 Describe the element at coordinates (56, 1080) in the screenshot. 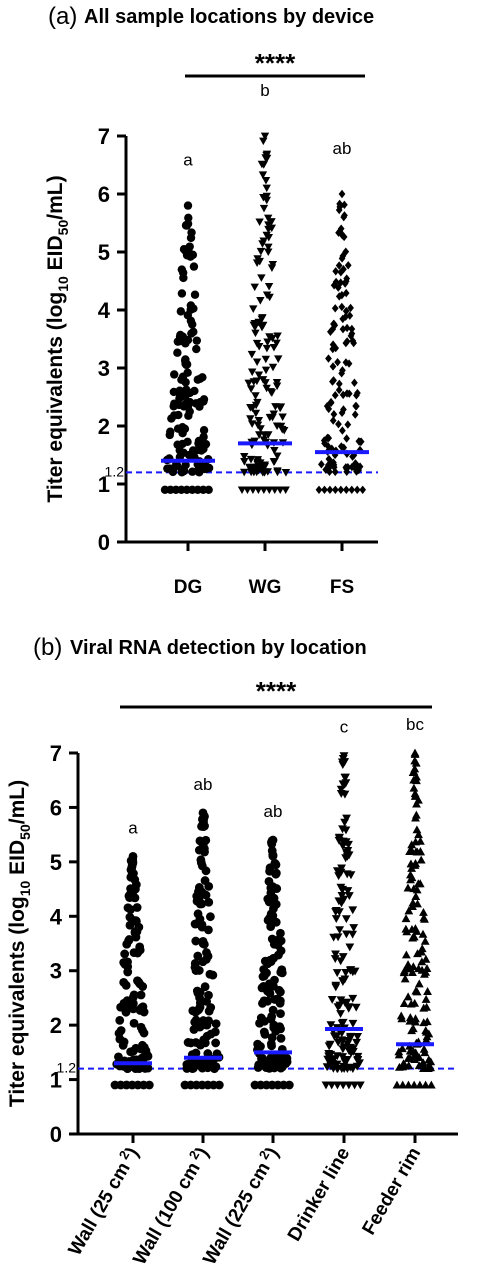

I see `y-tick-label-b: 1` at that location.